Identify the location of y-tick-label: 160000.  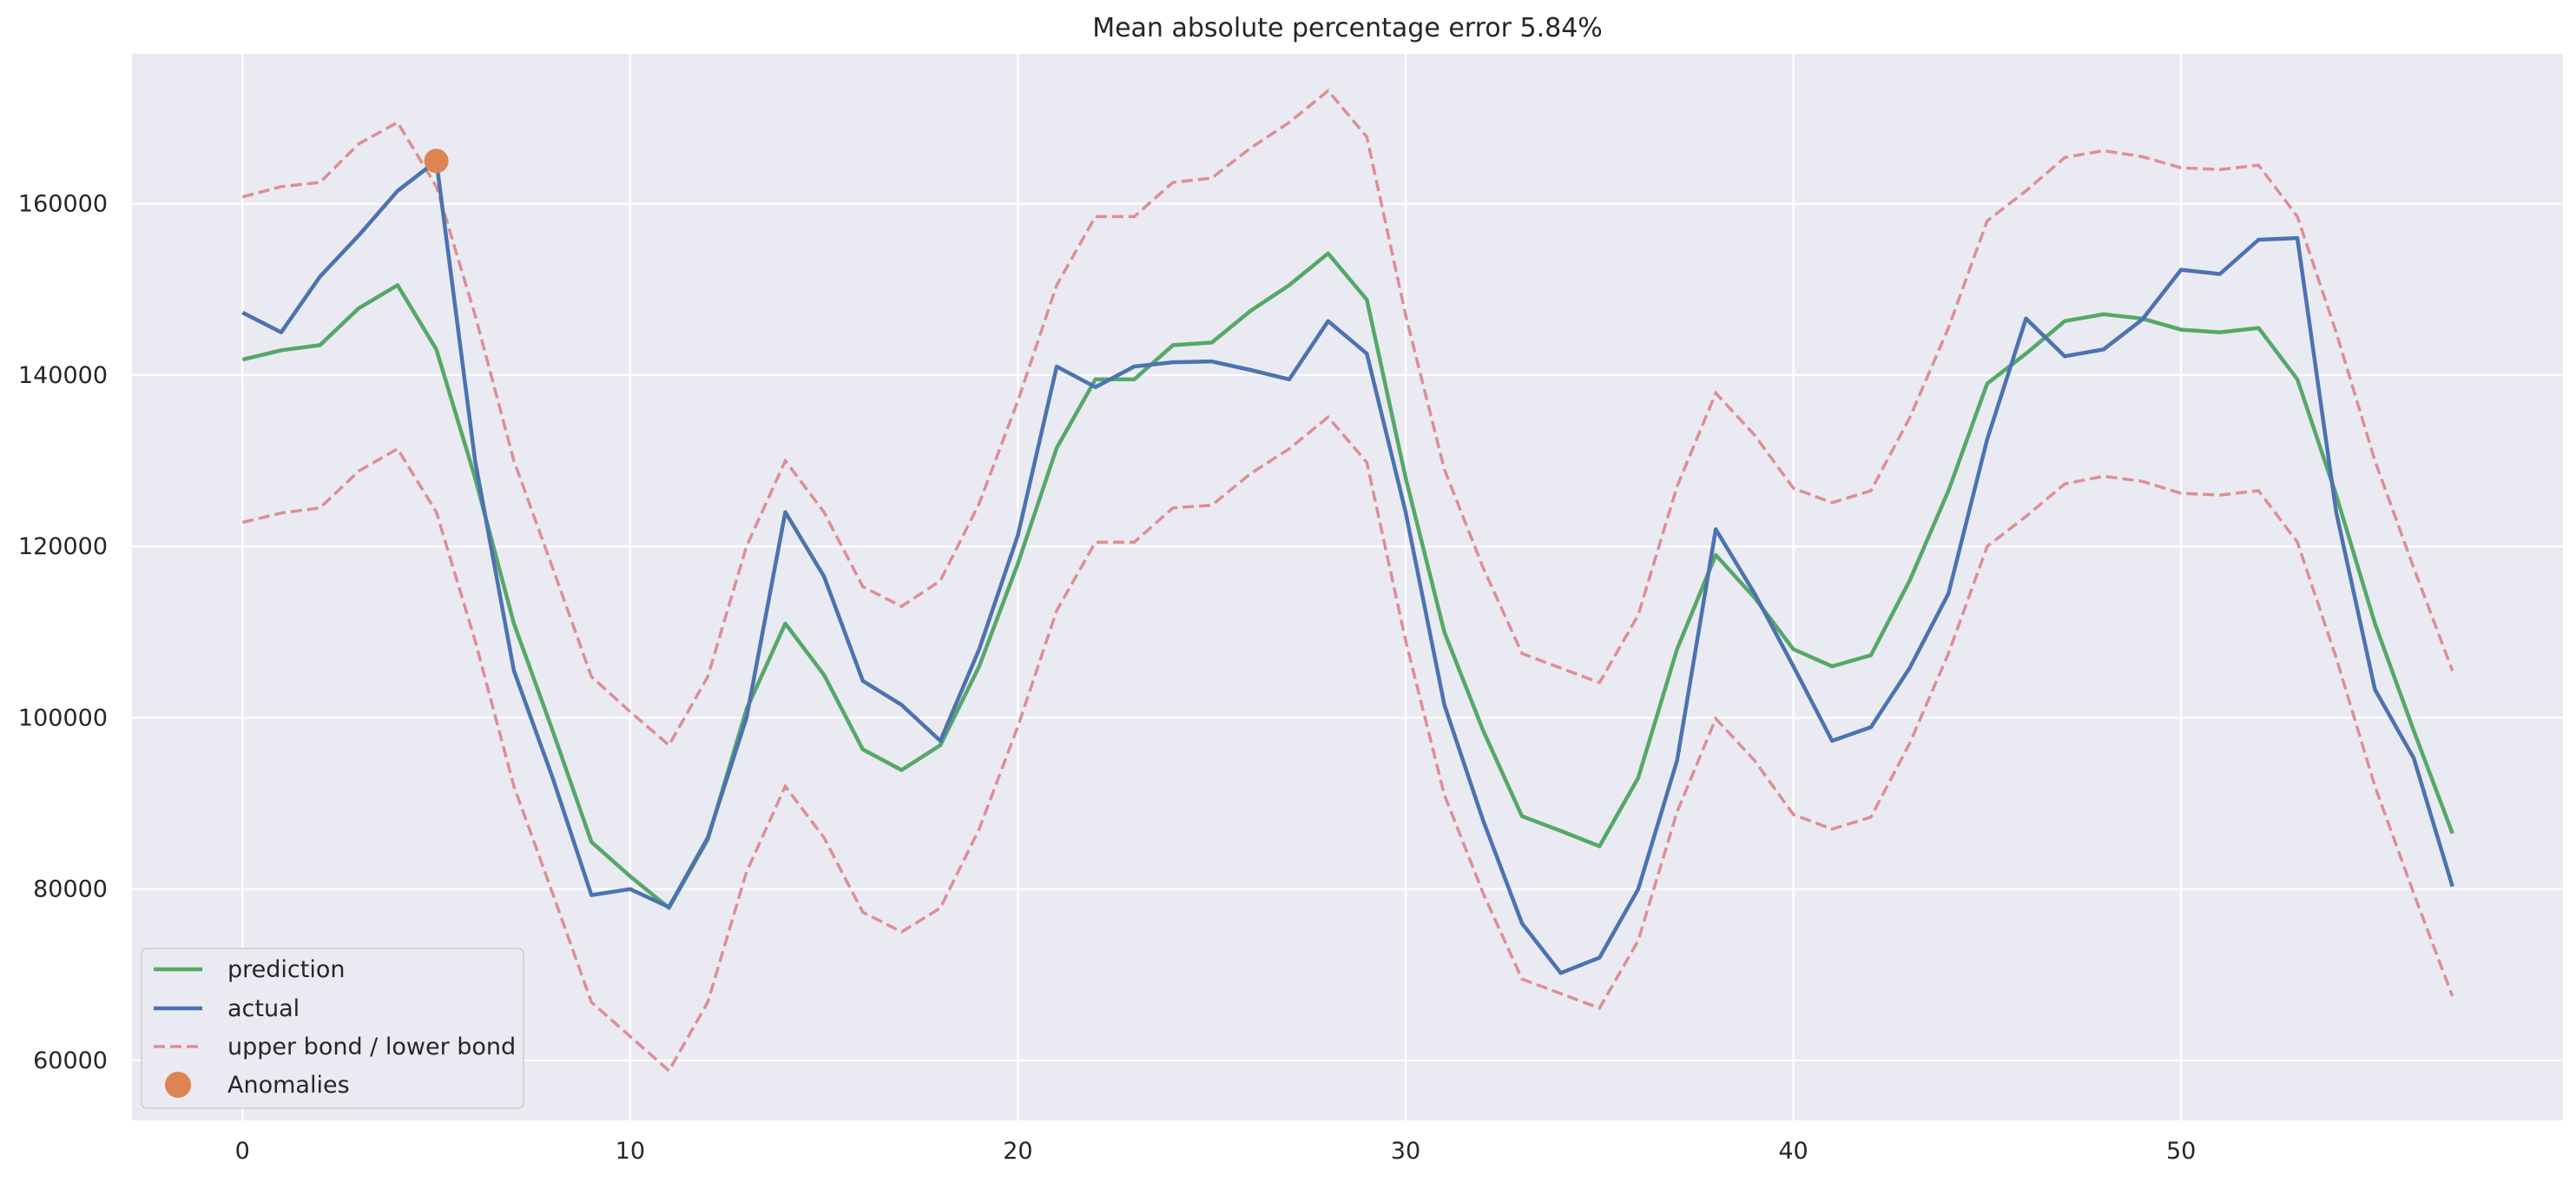
(63, 205).